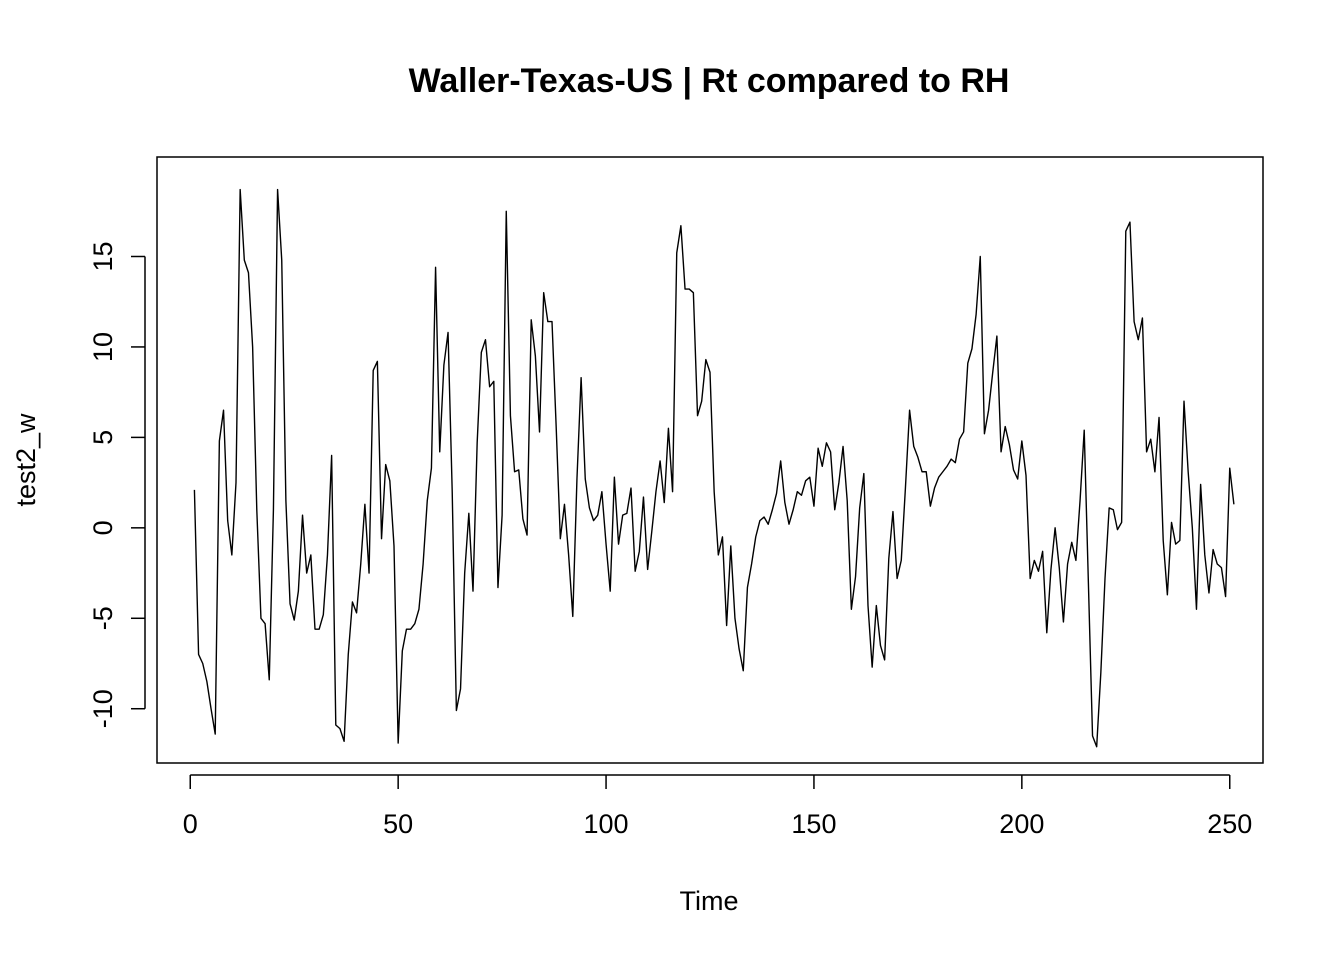 The height and width of the screenshot is (960, 1344). Describe the element at coordinates (813, 824) in the screenshot. I see `x-tick-label: 150` at that location.